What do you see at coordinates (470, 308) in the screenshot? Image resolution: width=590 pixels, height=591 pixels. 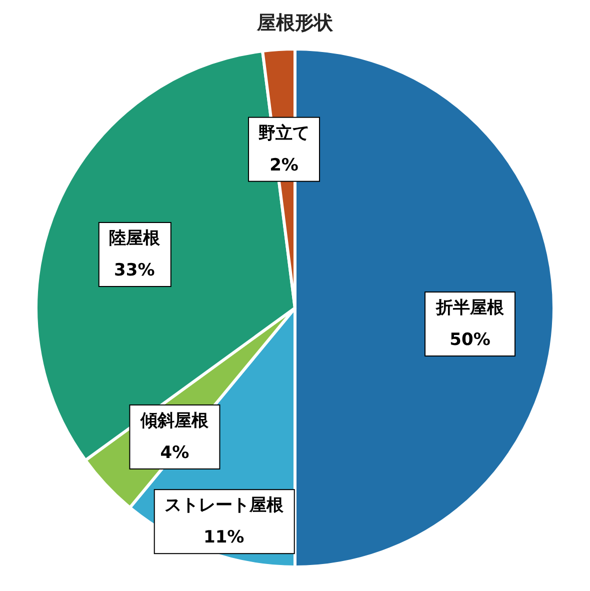 I see `slice-label: 折半屋根` at bounding box center [470, 308].